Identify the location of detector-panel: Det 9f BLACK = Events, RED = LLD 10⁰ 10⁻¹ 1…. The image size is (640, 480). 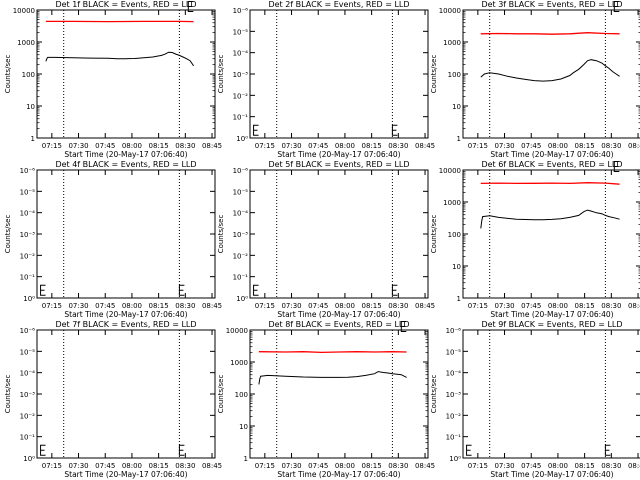
(535, 399).